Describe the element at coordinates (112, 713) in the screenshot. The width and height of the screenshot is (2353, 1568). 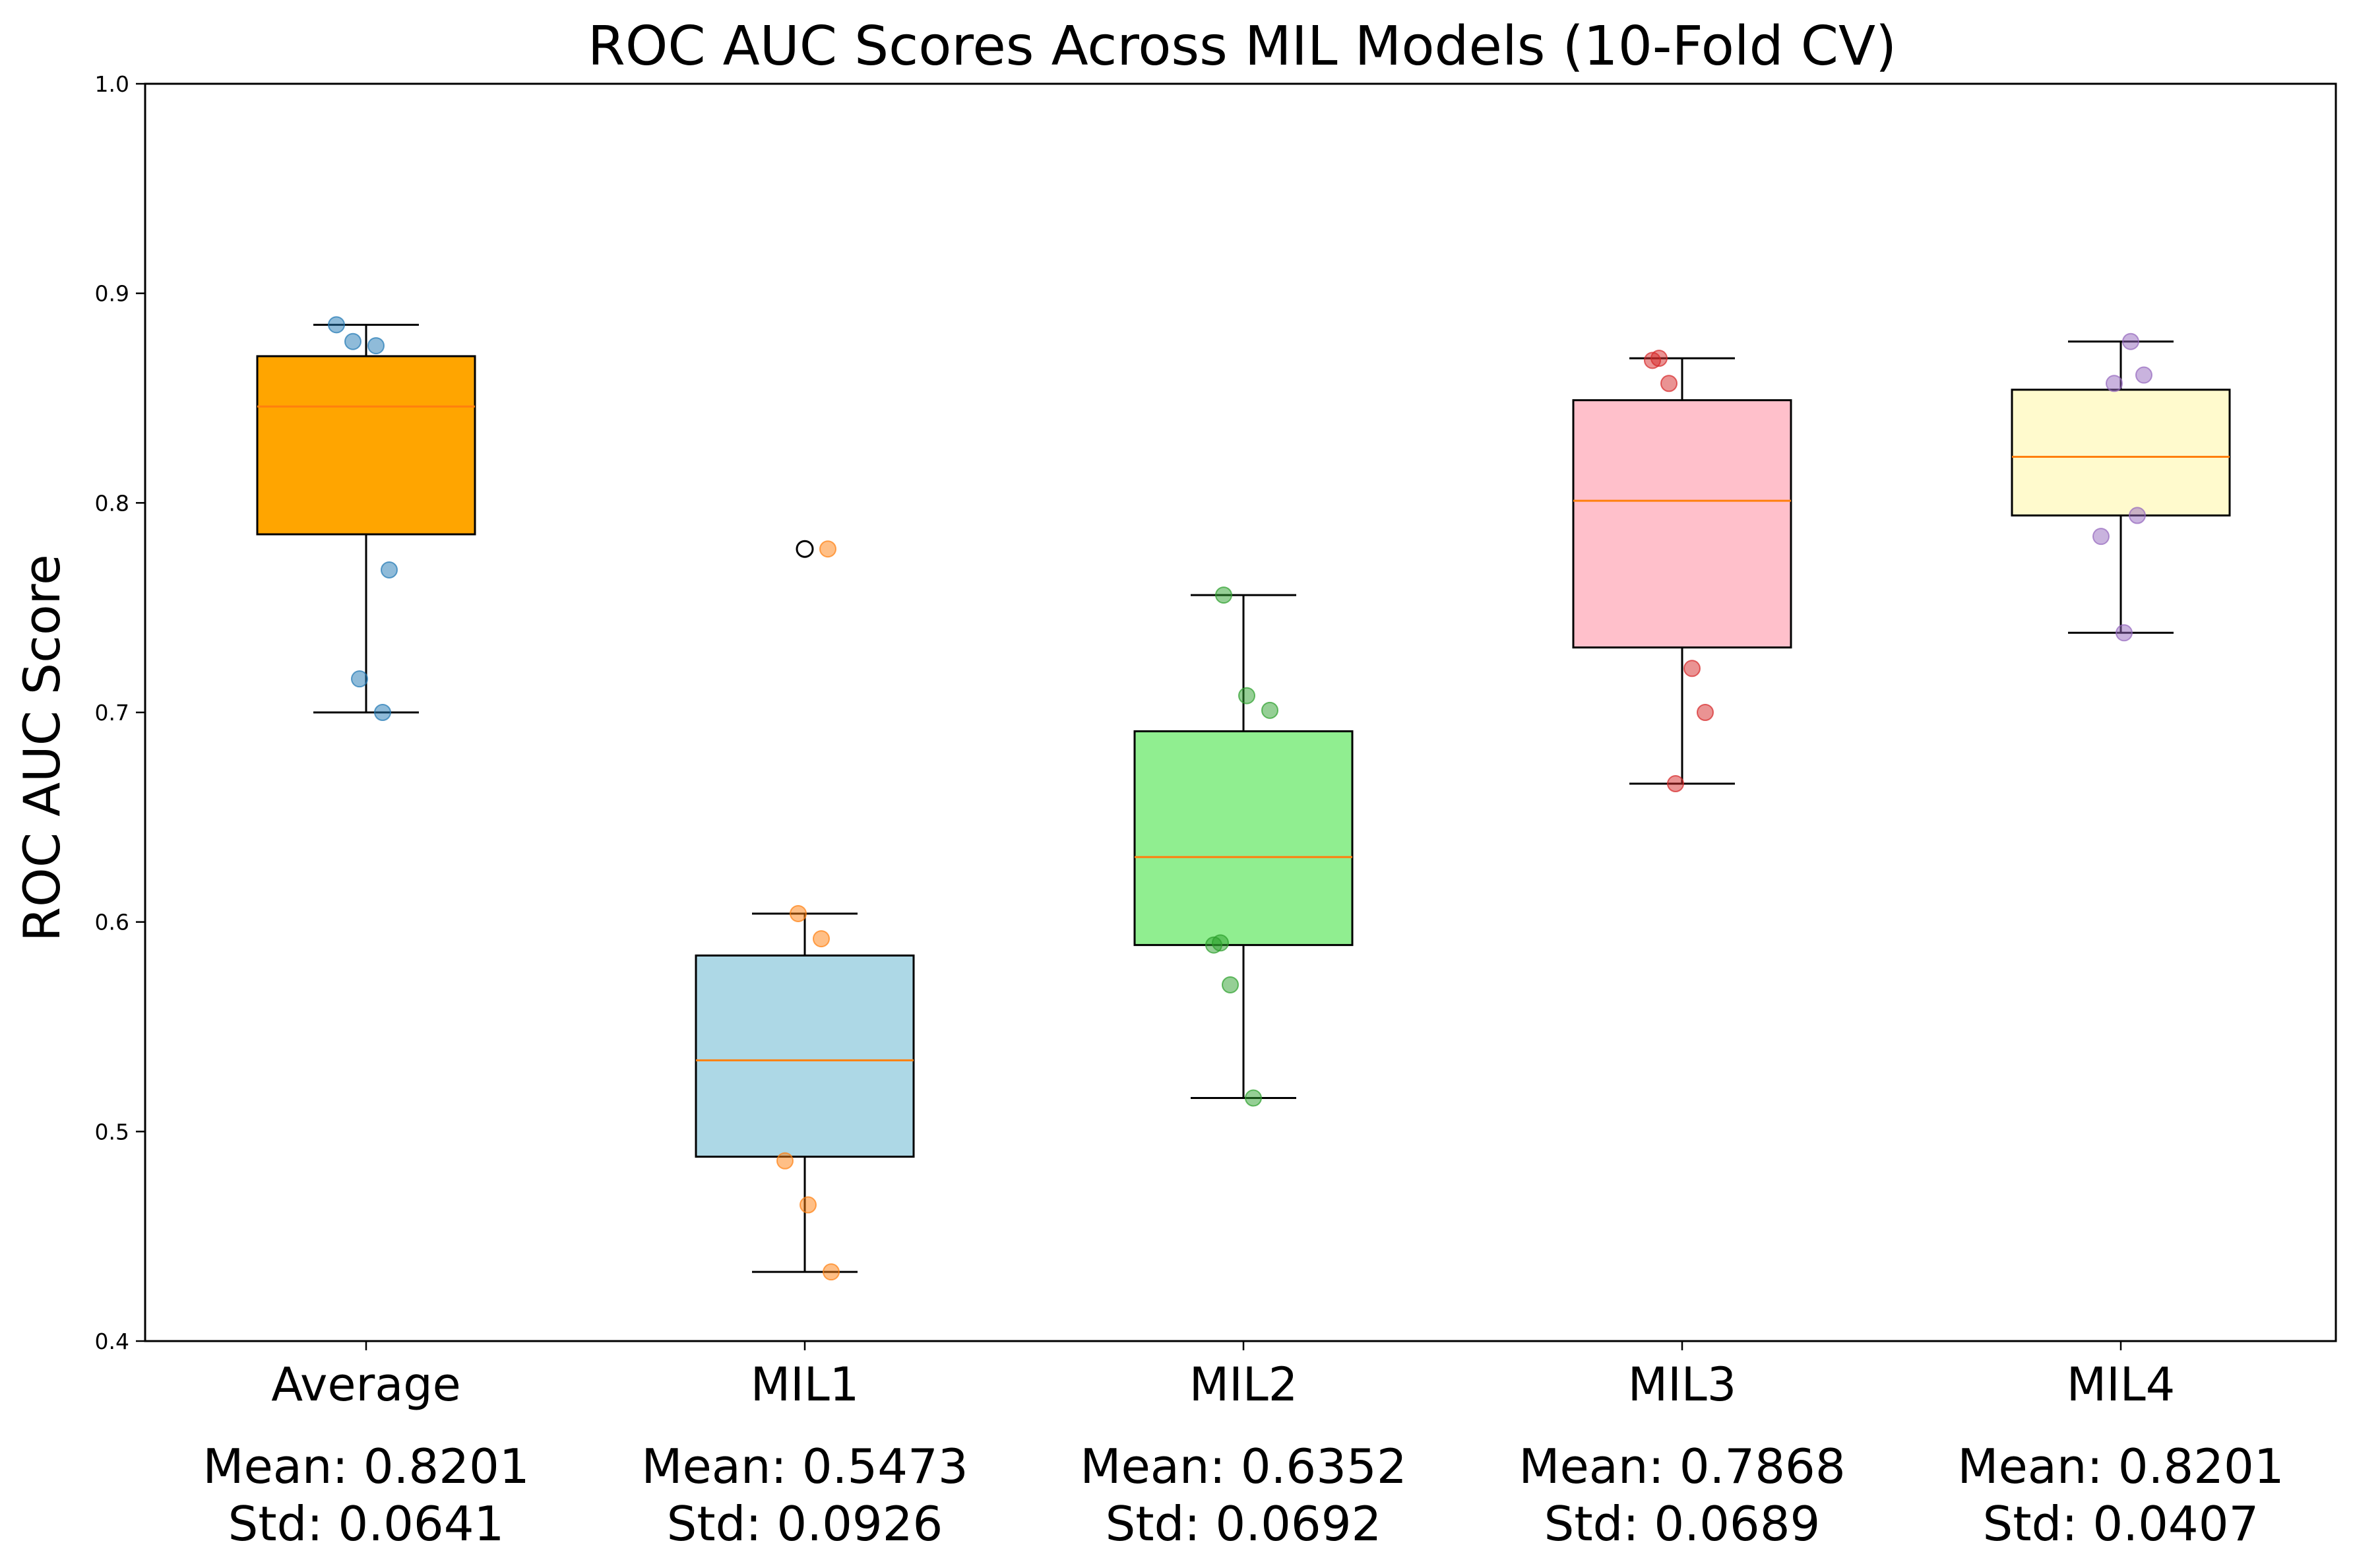
I see `y-tick-label: 0.7` at that location.